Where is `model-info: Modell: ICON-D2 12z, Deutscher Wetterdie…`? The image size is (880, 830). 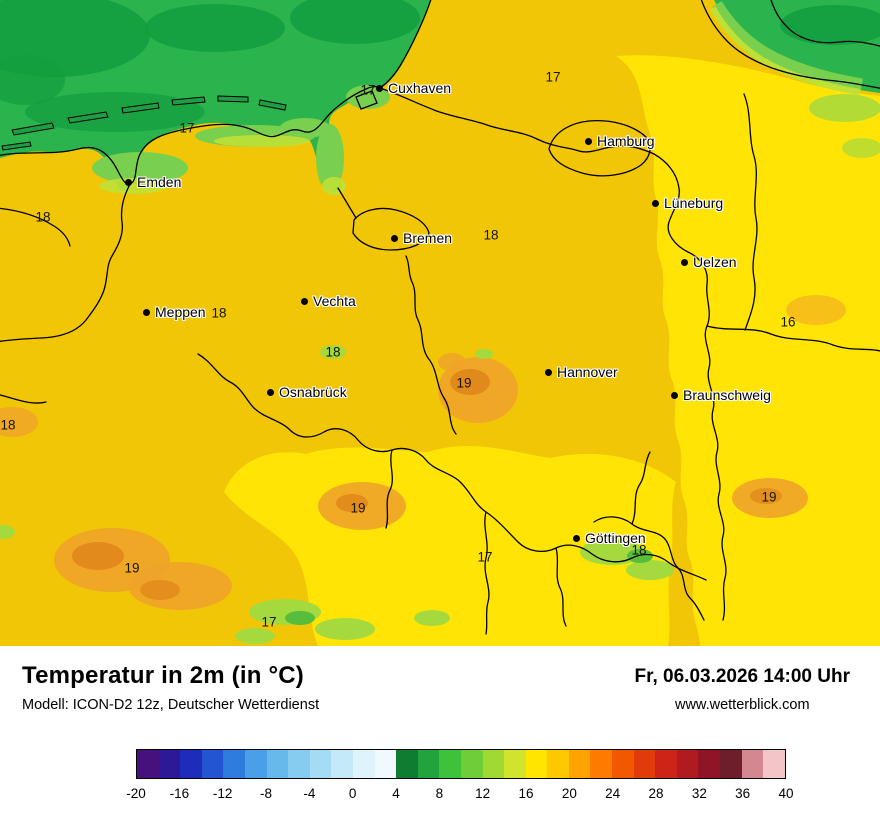 model-info: Modell: ICON-D2 12z, Deutscher Wetterdie… is located at coordinates (171, 705).